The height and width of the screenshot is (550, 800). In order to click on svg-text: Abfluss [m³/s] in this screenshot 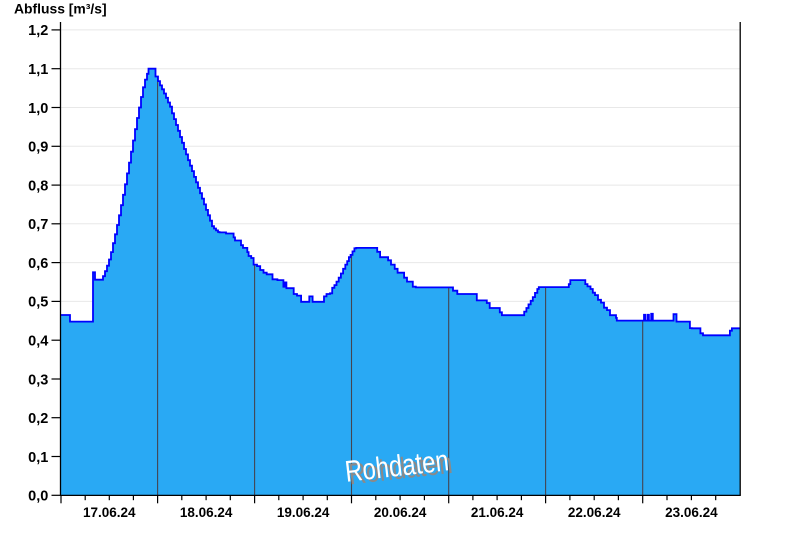, I will do `click(60, 9)`.